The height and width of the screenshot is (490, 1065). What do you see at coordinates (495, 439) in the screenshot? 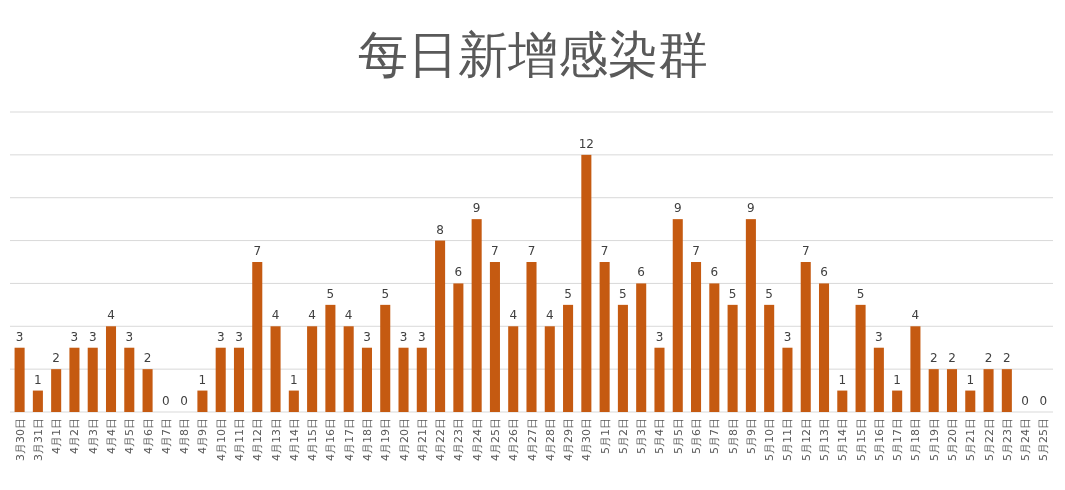
I see `x-tick-label: 4月25日` at bounding box center [495, 439].